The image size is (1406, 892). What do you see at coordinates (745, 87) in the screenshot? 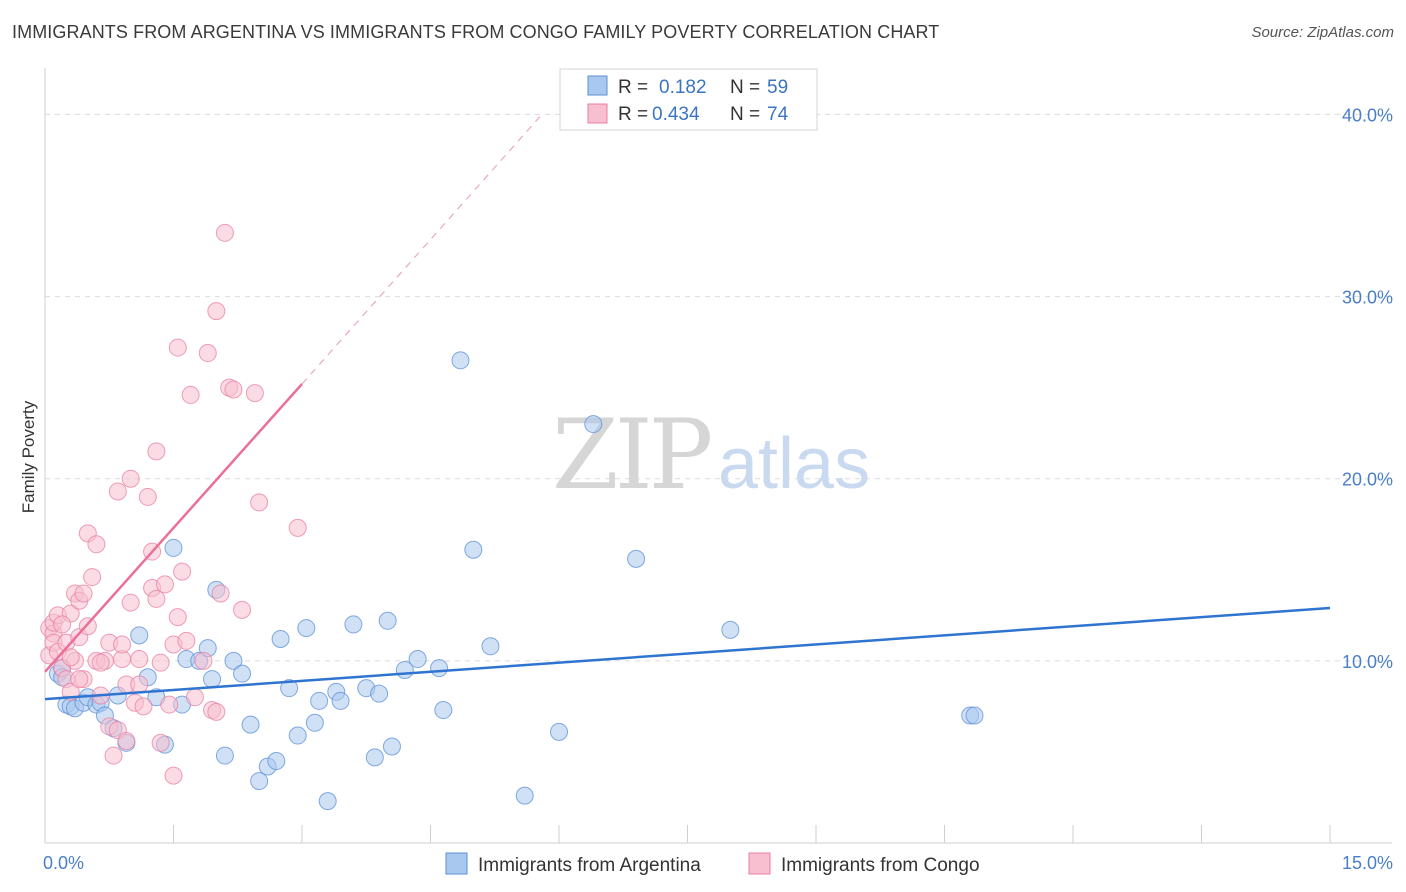
I see `legend-n-label-argentina: N =` at bounding box center [745, 87].